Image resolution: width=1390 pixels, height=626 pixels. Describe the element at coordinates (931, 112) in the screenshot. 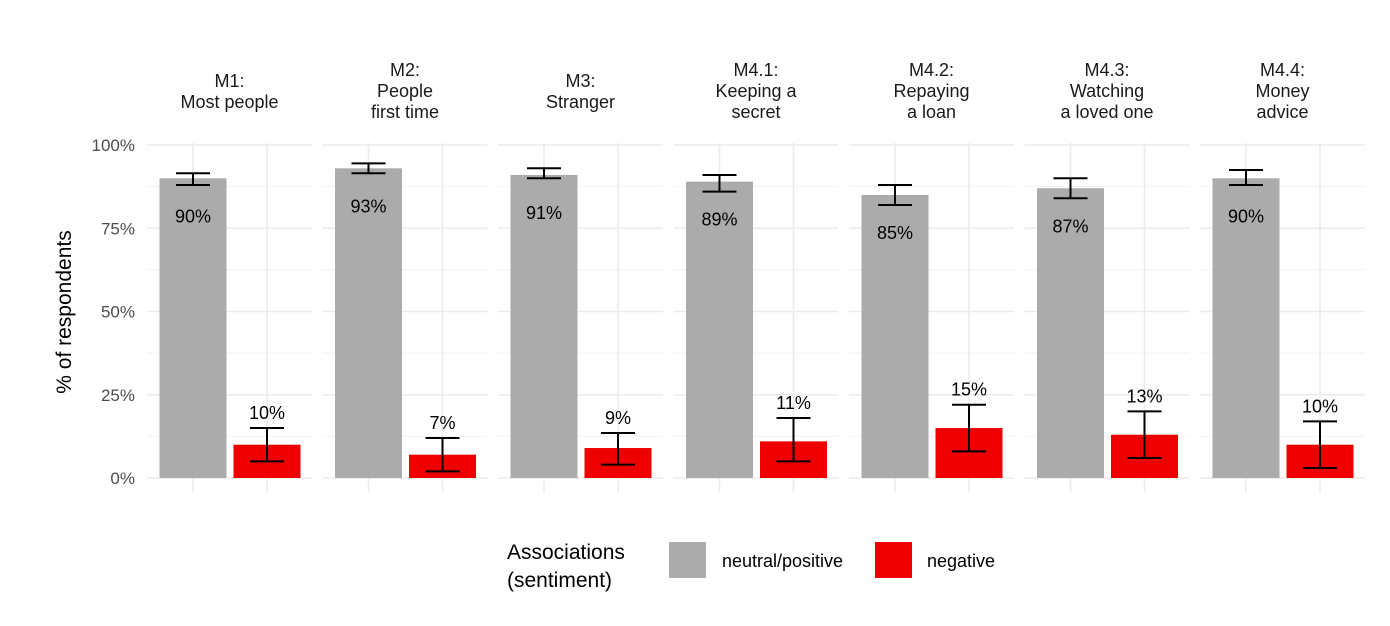

I see `facet-title: a loan` at that location.